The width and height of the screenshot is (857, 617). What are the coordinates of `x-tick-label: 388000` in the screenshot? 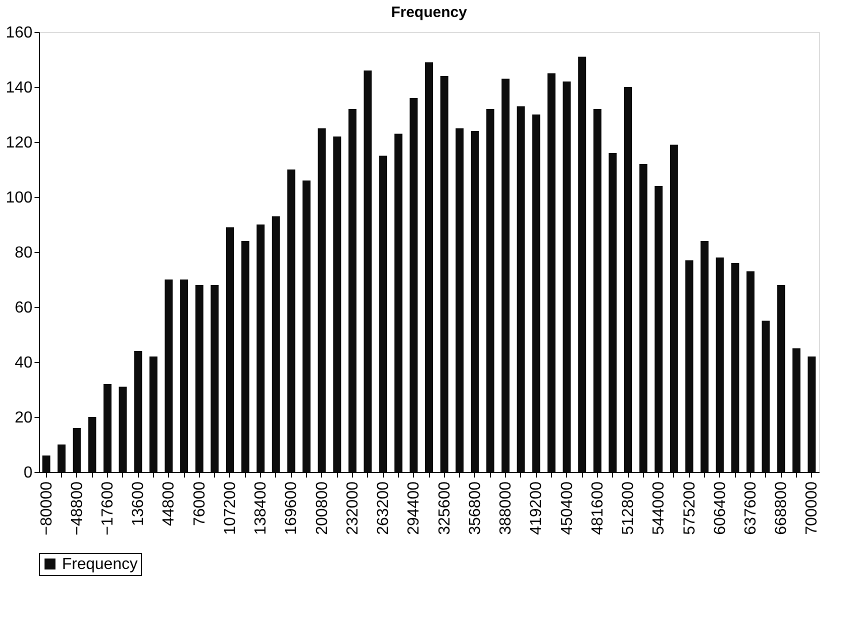 It's located at (506, 508).